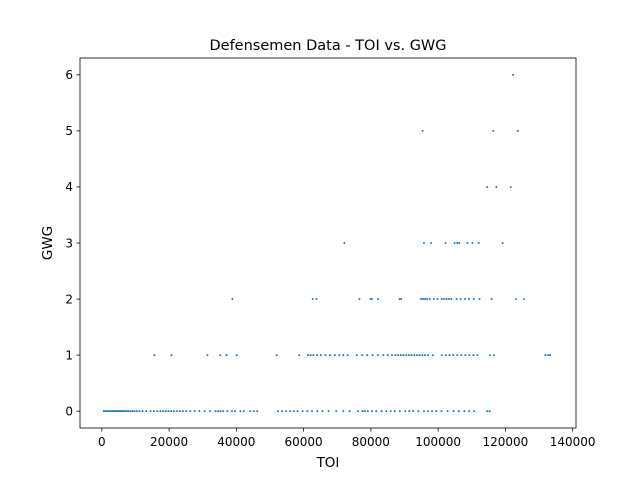 This screenshot has height=484, width=640. Describe the element at coordinates (69, 299) in the screenshot. I see `y-tick-label: 2` at that location.